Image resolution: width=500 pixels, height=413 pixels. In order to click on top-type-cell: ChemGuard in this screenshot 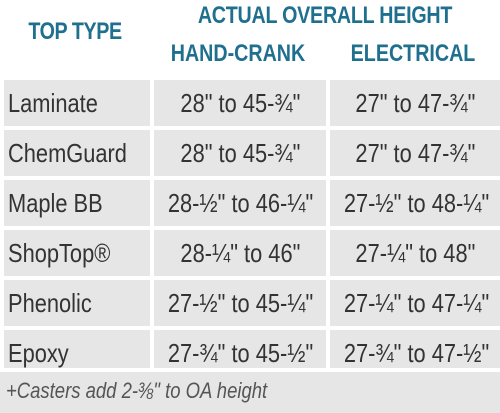, I will do `click(77, 153)`.